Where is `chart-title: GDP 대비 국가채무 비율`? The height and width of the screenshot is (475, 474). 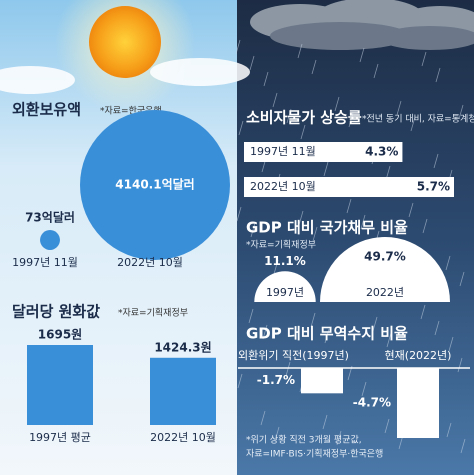 chart-title: GDP 대비 국가채무 비율 is located at coordinates (327, 228).